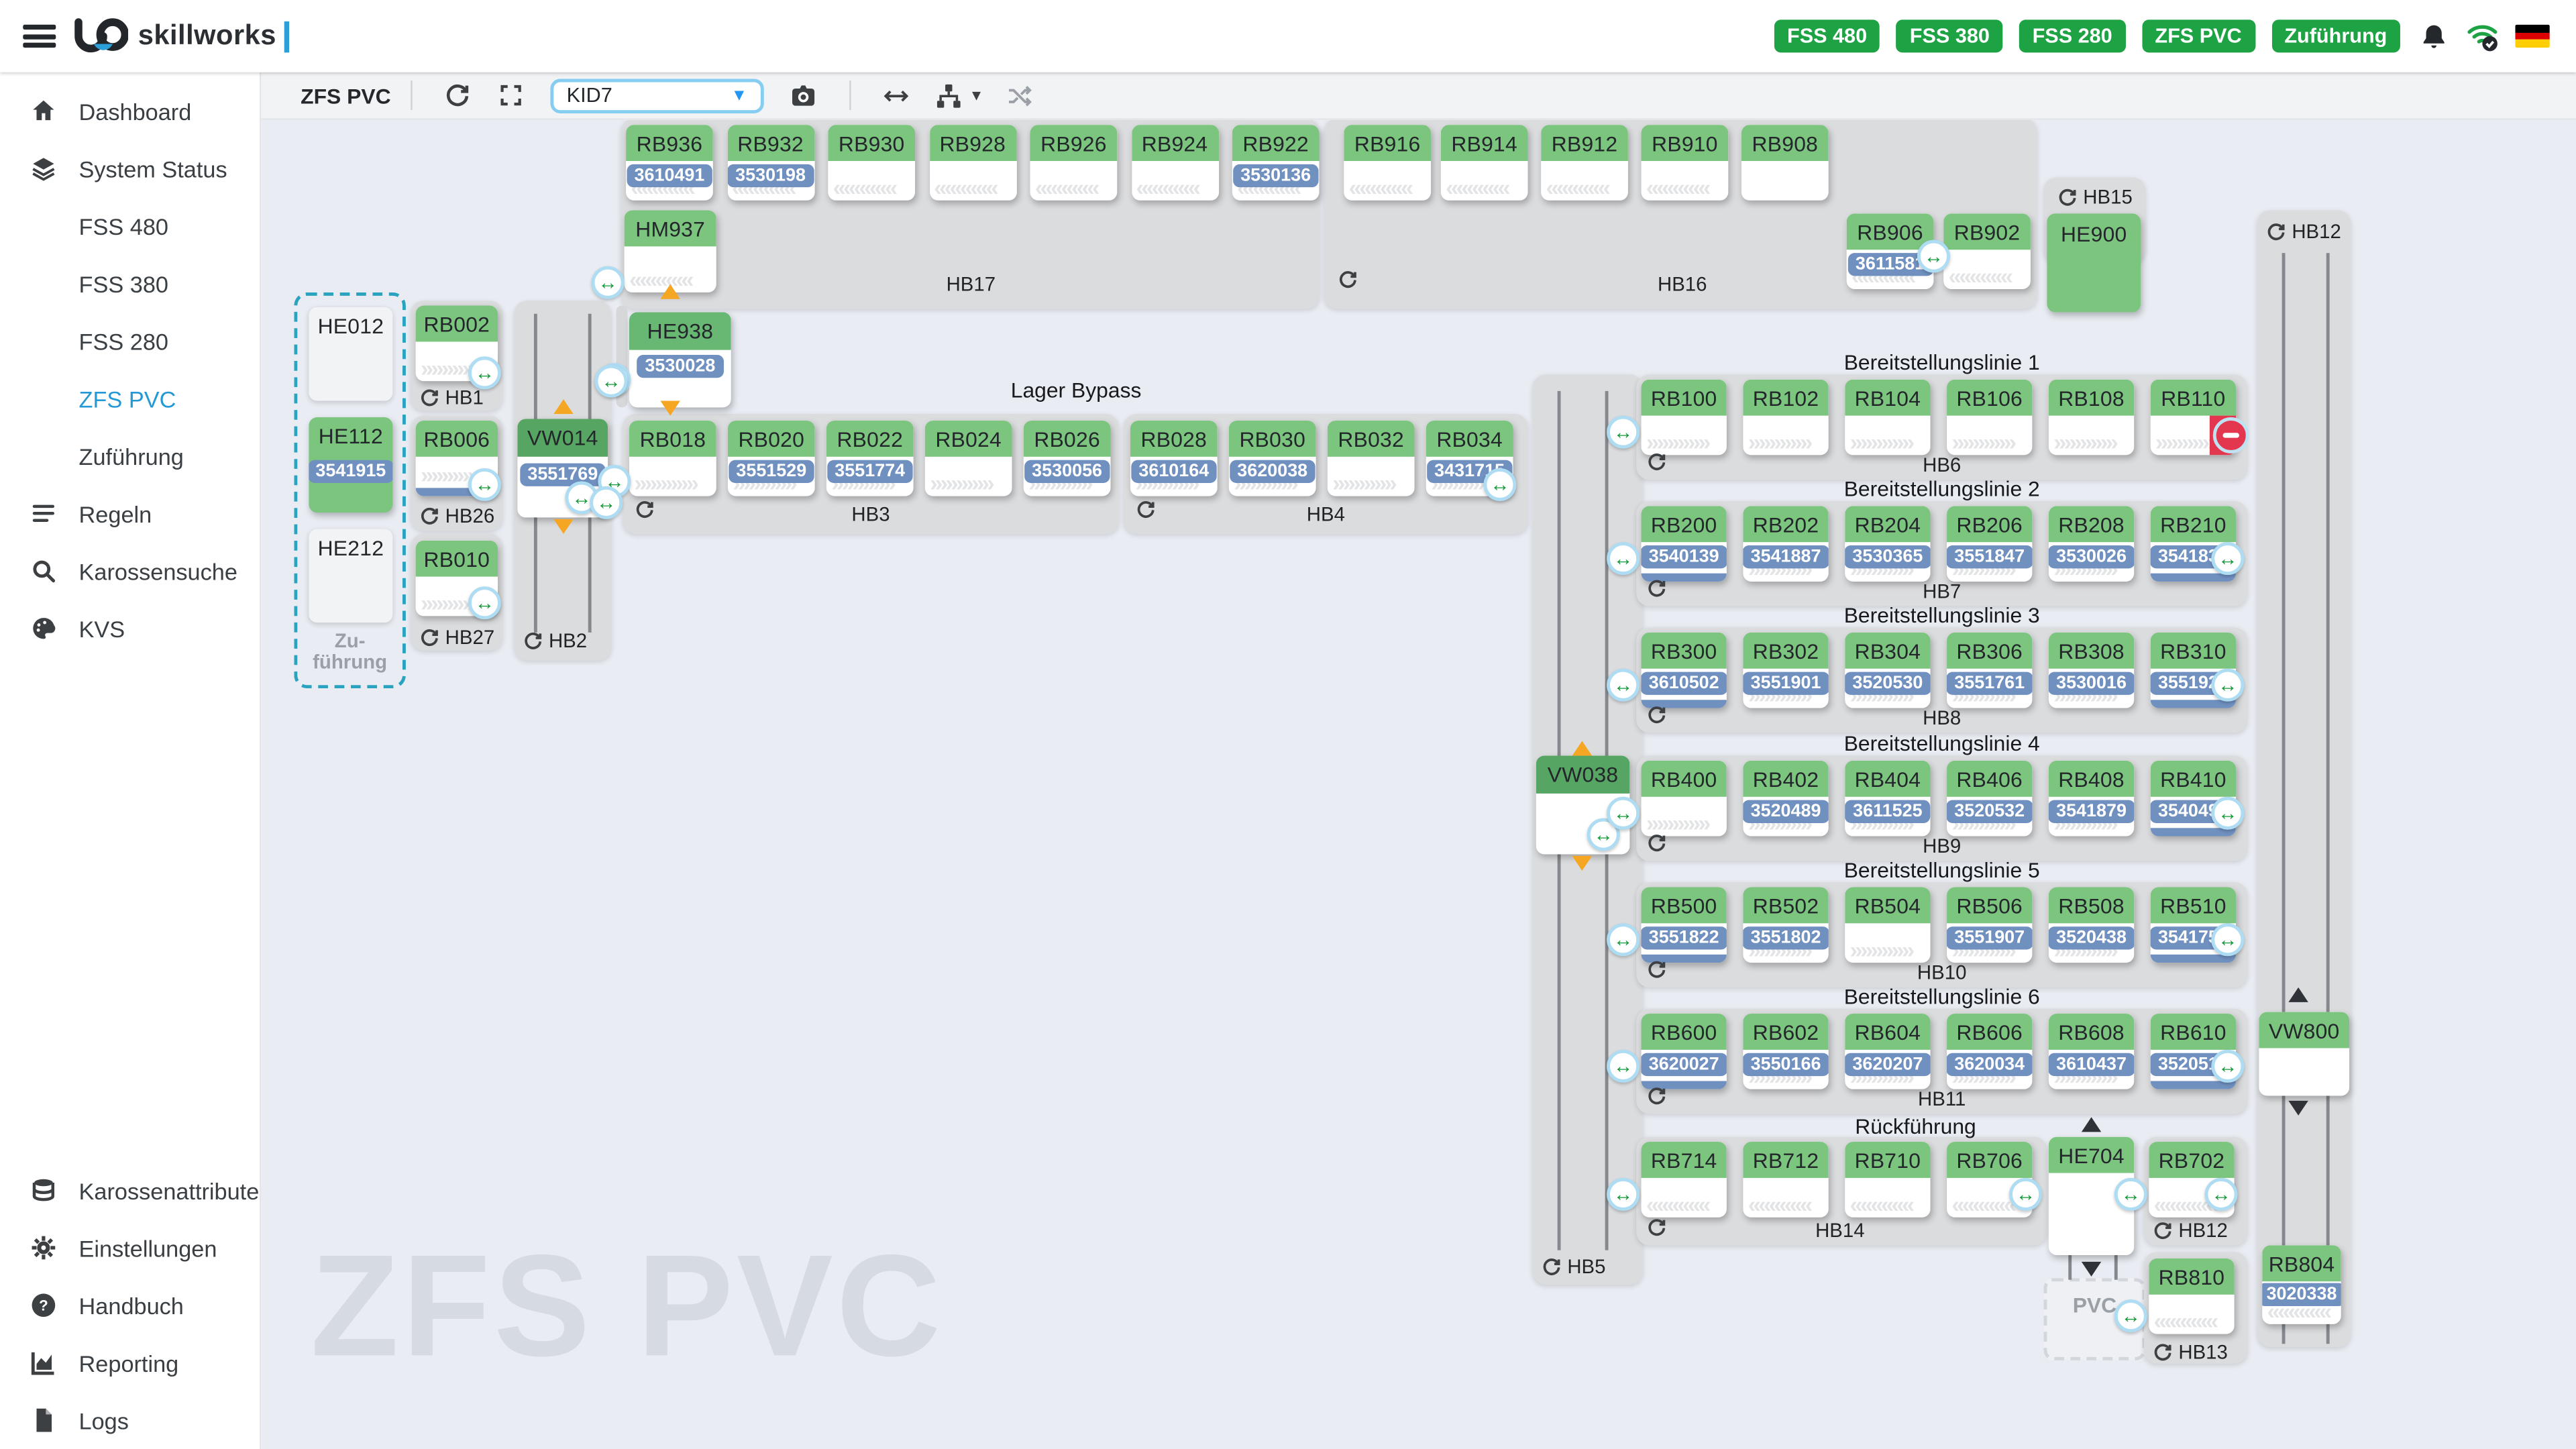  What do you see at coordinates (670, 251) in the screenshot?
I see `block-hm937: HM937 ‹‹‹‹‹‹‹‹‹‹‹‹` at bounding box center [670, 251].